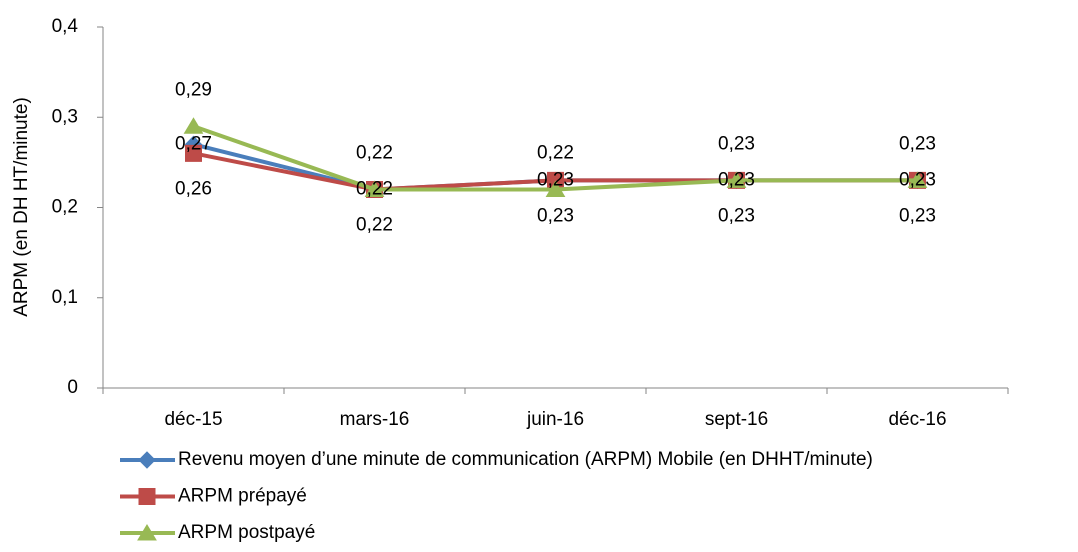 This screenshot has width=1078, height=552. Describe the element at coordinates (736, 419) in the screenshot. I see `x-tick-label: sept-16` at that location.